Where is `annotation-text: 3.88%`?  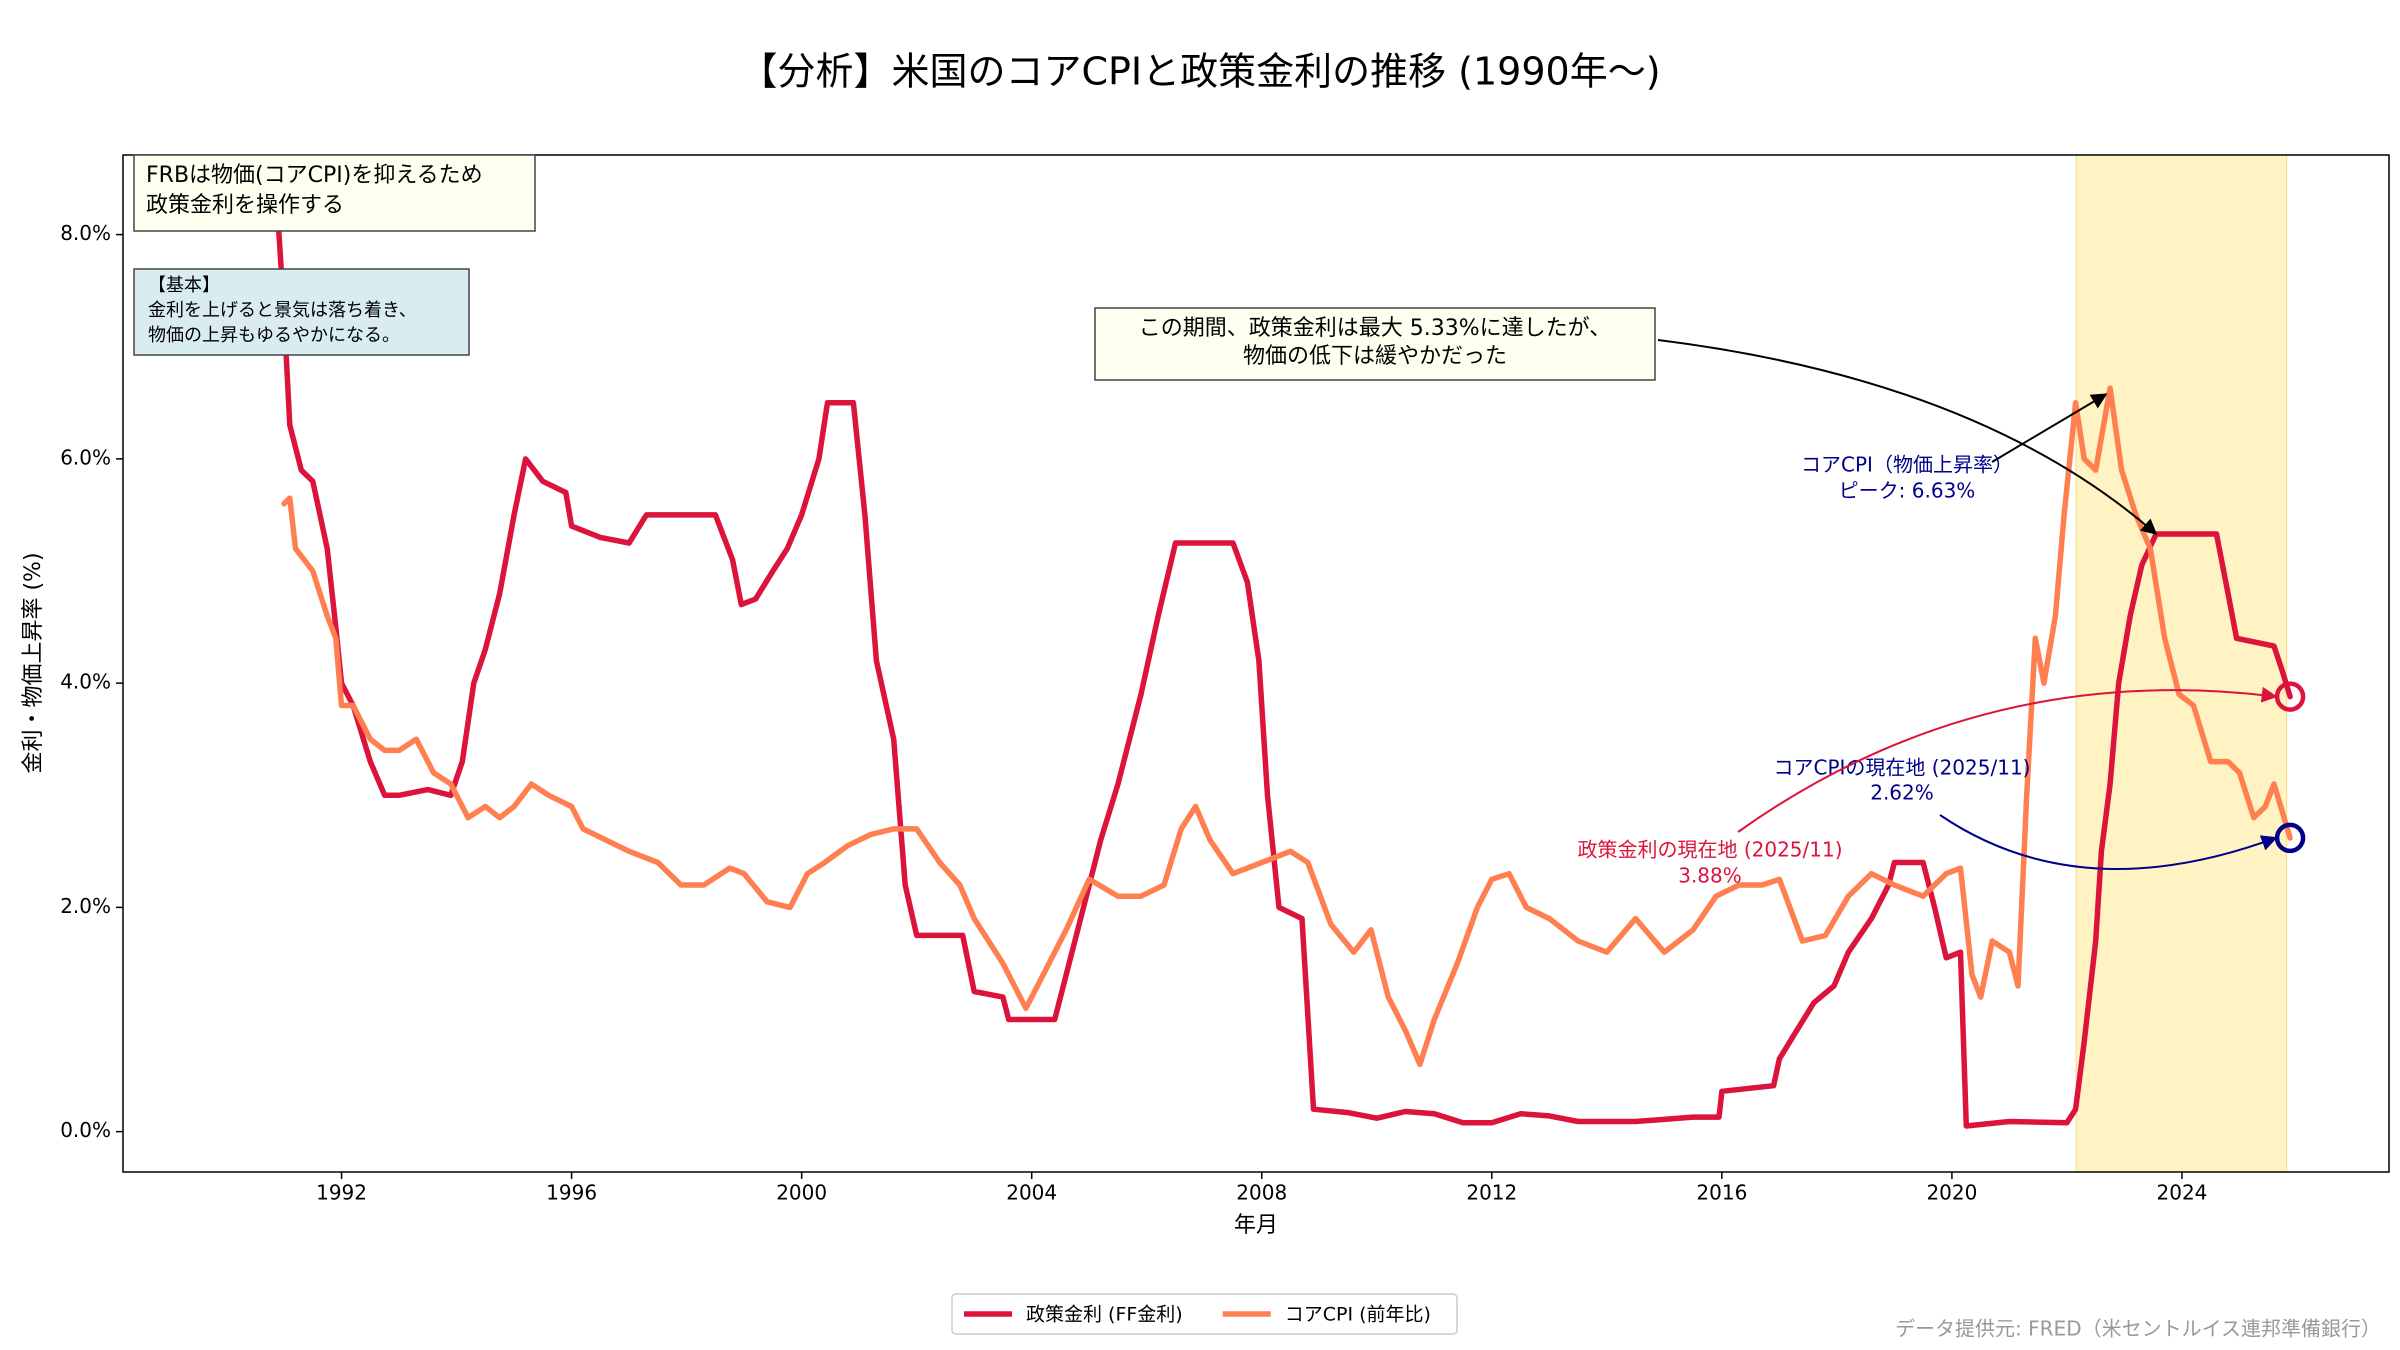
annotation-text: 3.88% is located at coordinates (1710, 876).